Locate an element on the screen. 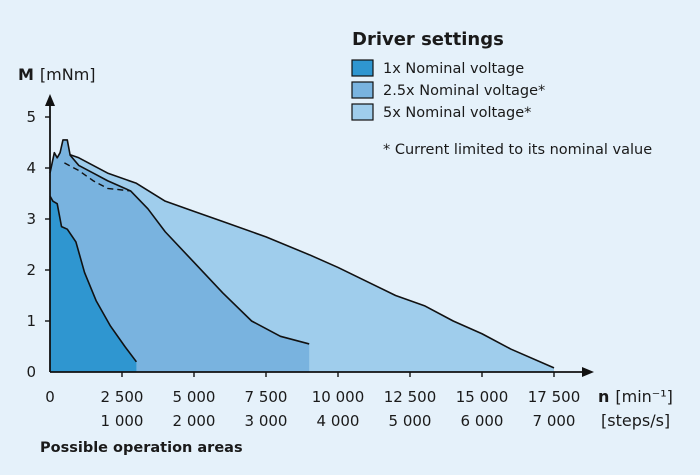 The image size is (700, 475). x-axis-secondary-unit: [steps/s] is located at coordinates (635, 420).